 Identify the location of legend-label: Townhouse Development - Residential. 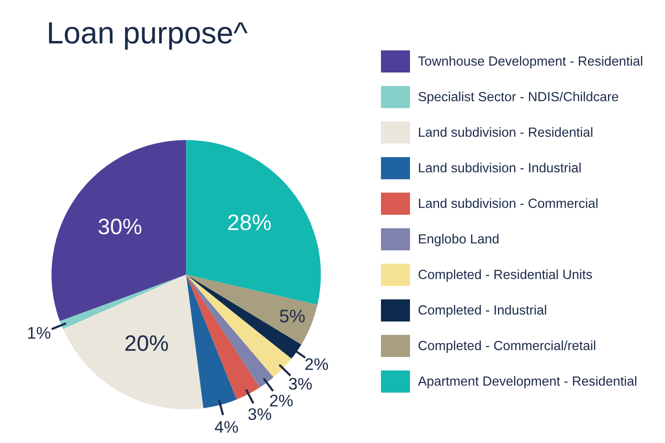
(530, 62).